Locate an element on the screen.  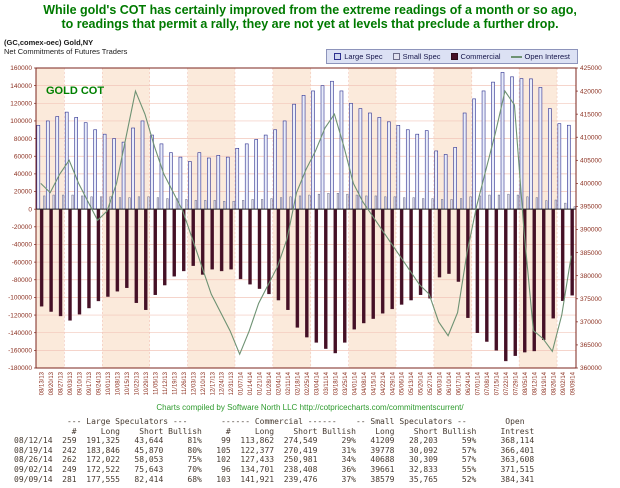
svg-text: 05/06/14 is located at coordinates (403, 383).